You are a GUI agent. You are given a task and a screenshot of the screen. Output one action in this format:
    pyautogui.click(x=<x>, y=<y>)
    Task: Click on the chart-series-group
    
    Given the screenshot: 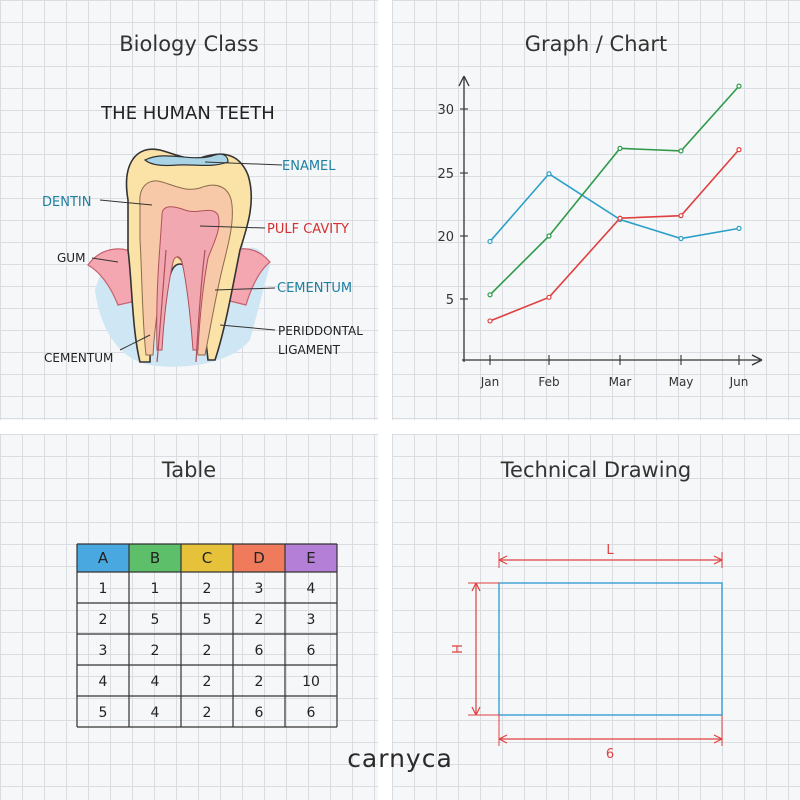 What is the action you would take?
    pyautogui.click(x=614, y=203)
    